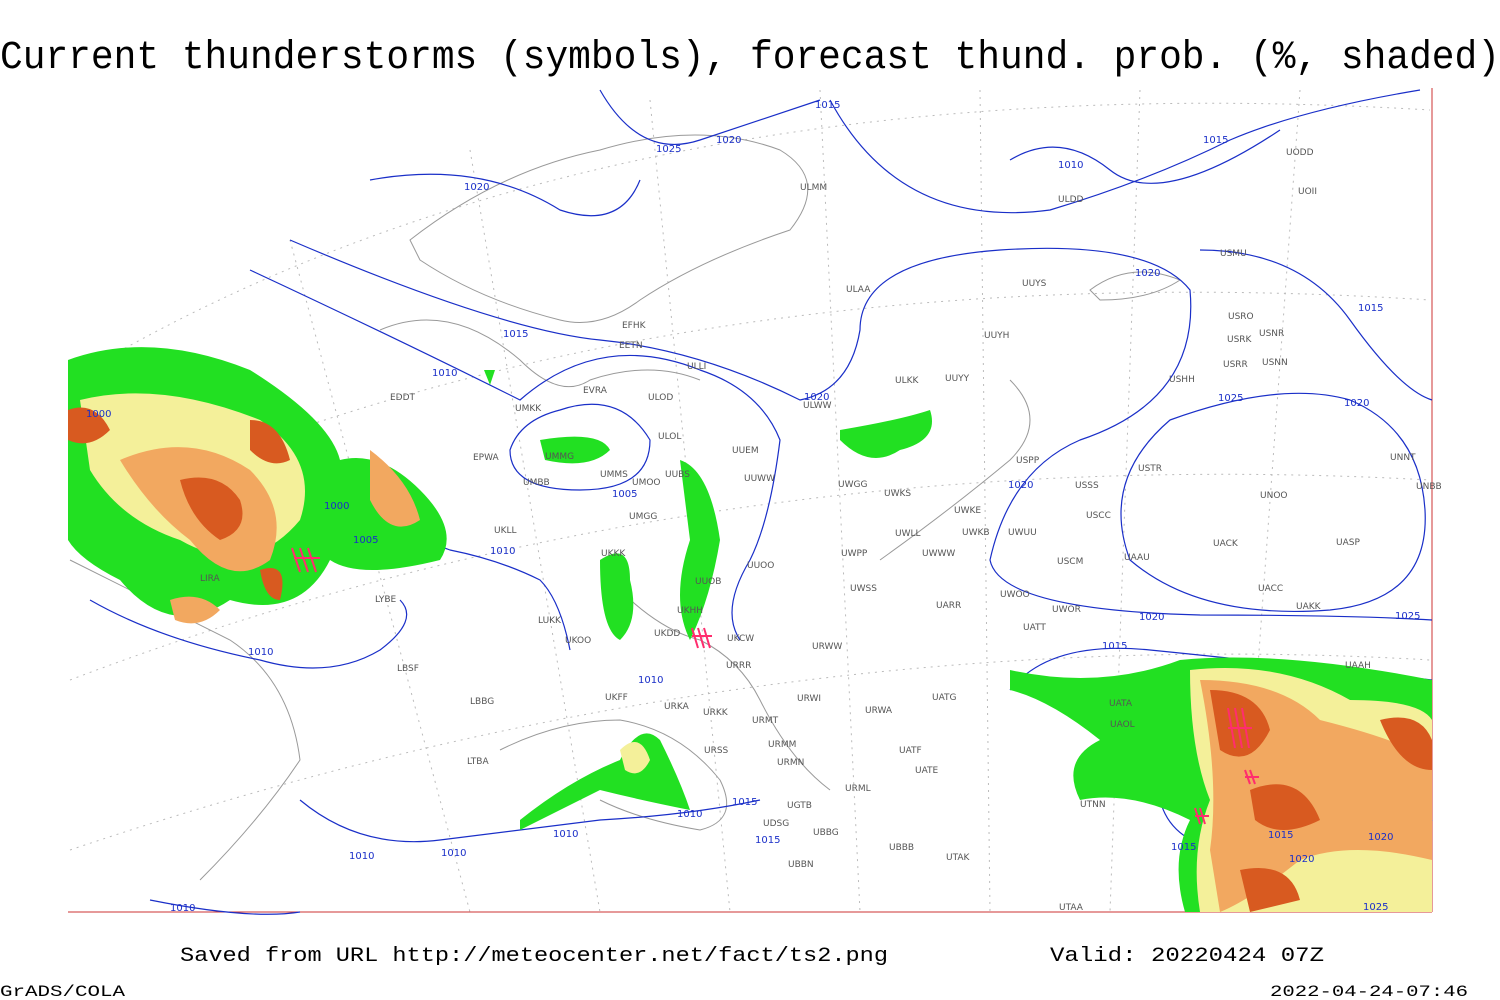  I want to click on station-label: ULKK, so click(907, 381).